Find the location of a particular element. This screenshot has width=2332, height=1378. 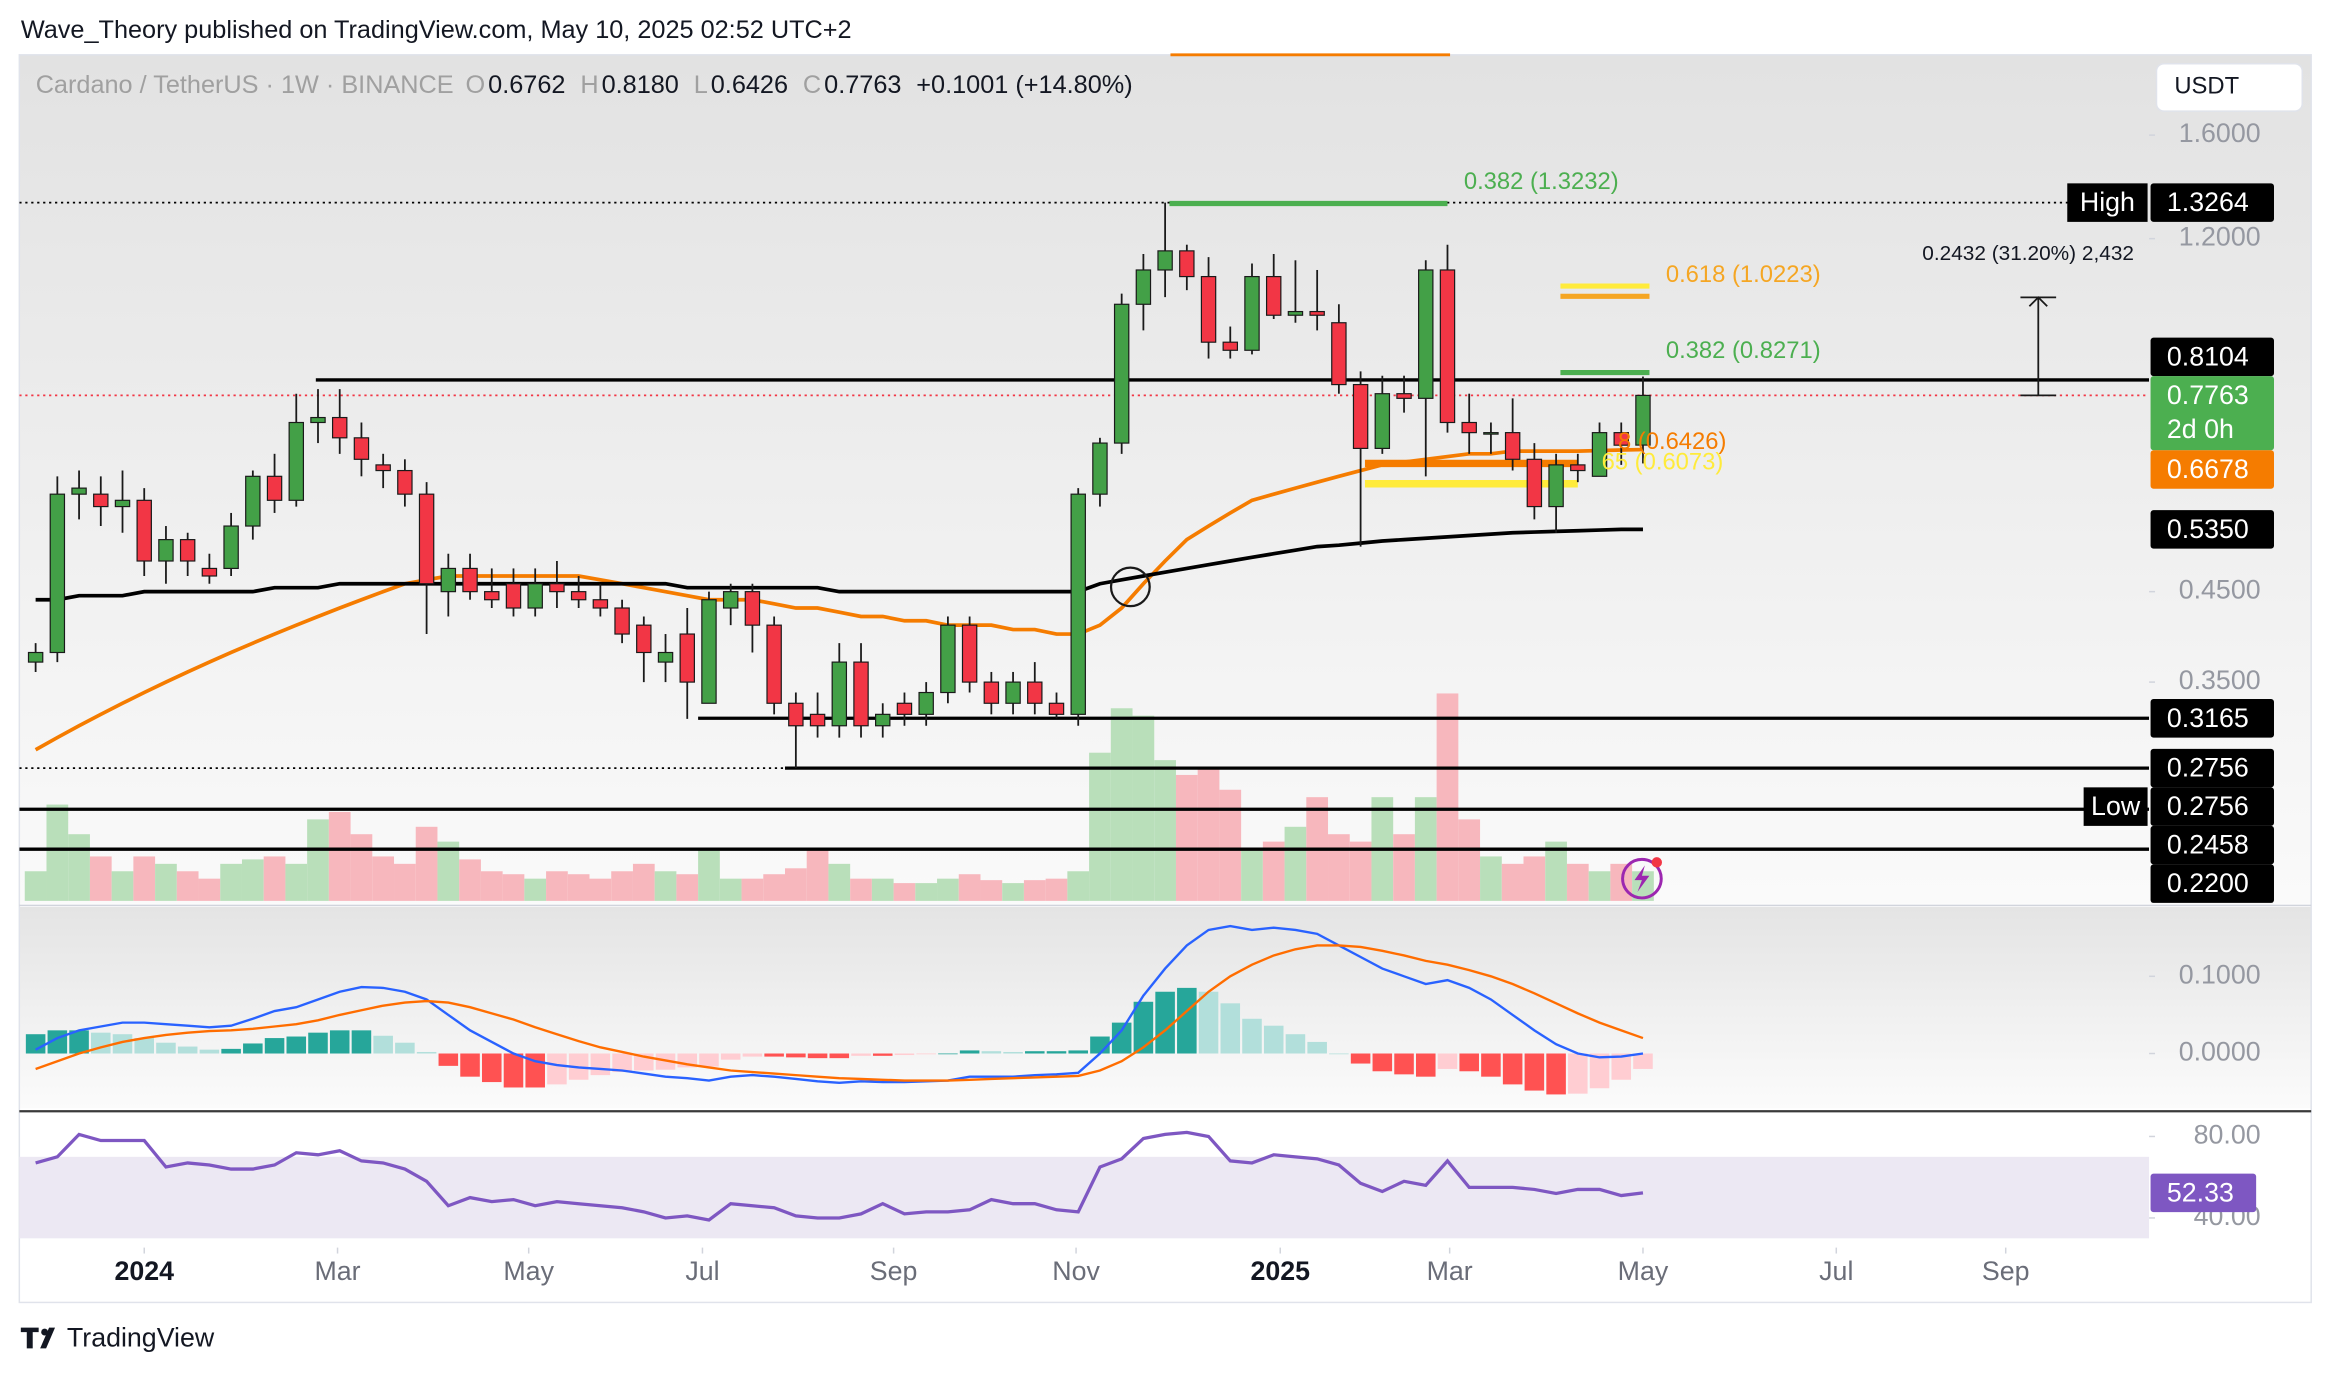

y-tick-label: 0.3500 is located at coordinates (2220, 680).